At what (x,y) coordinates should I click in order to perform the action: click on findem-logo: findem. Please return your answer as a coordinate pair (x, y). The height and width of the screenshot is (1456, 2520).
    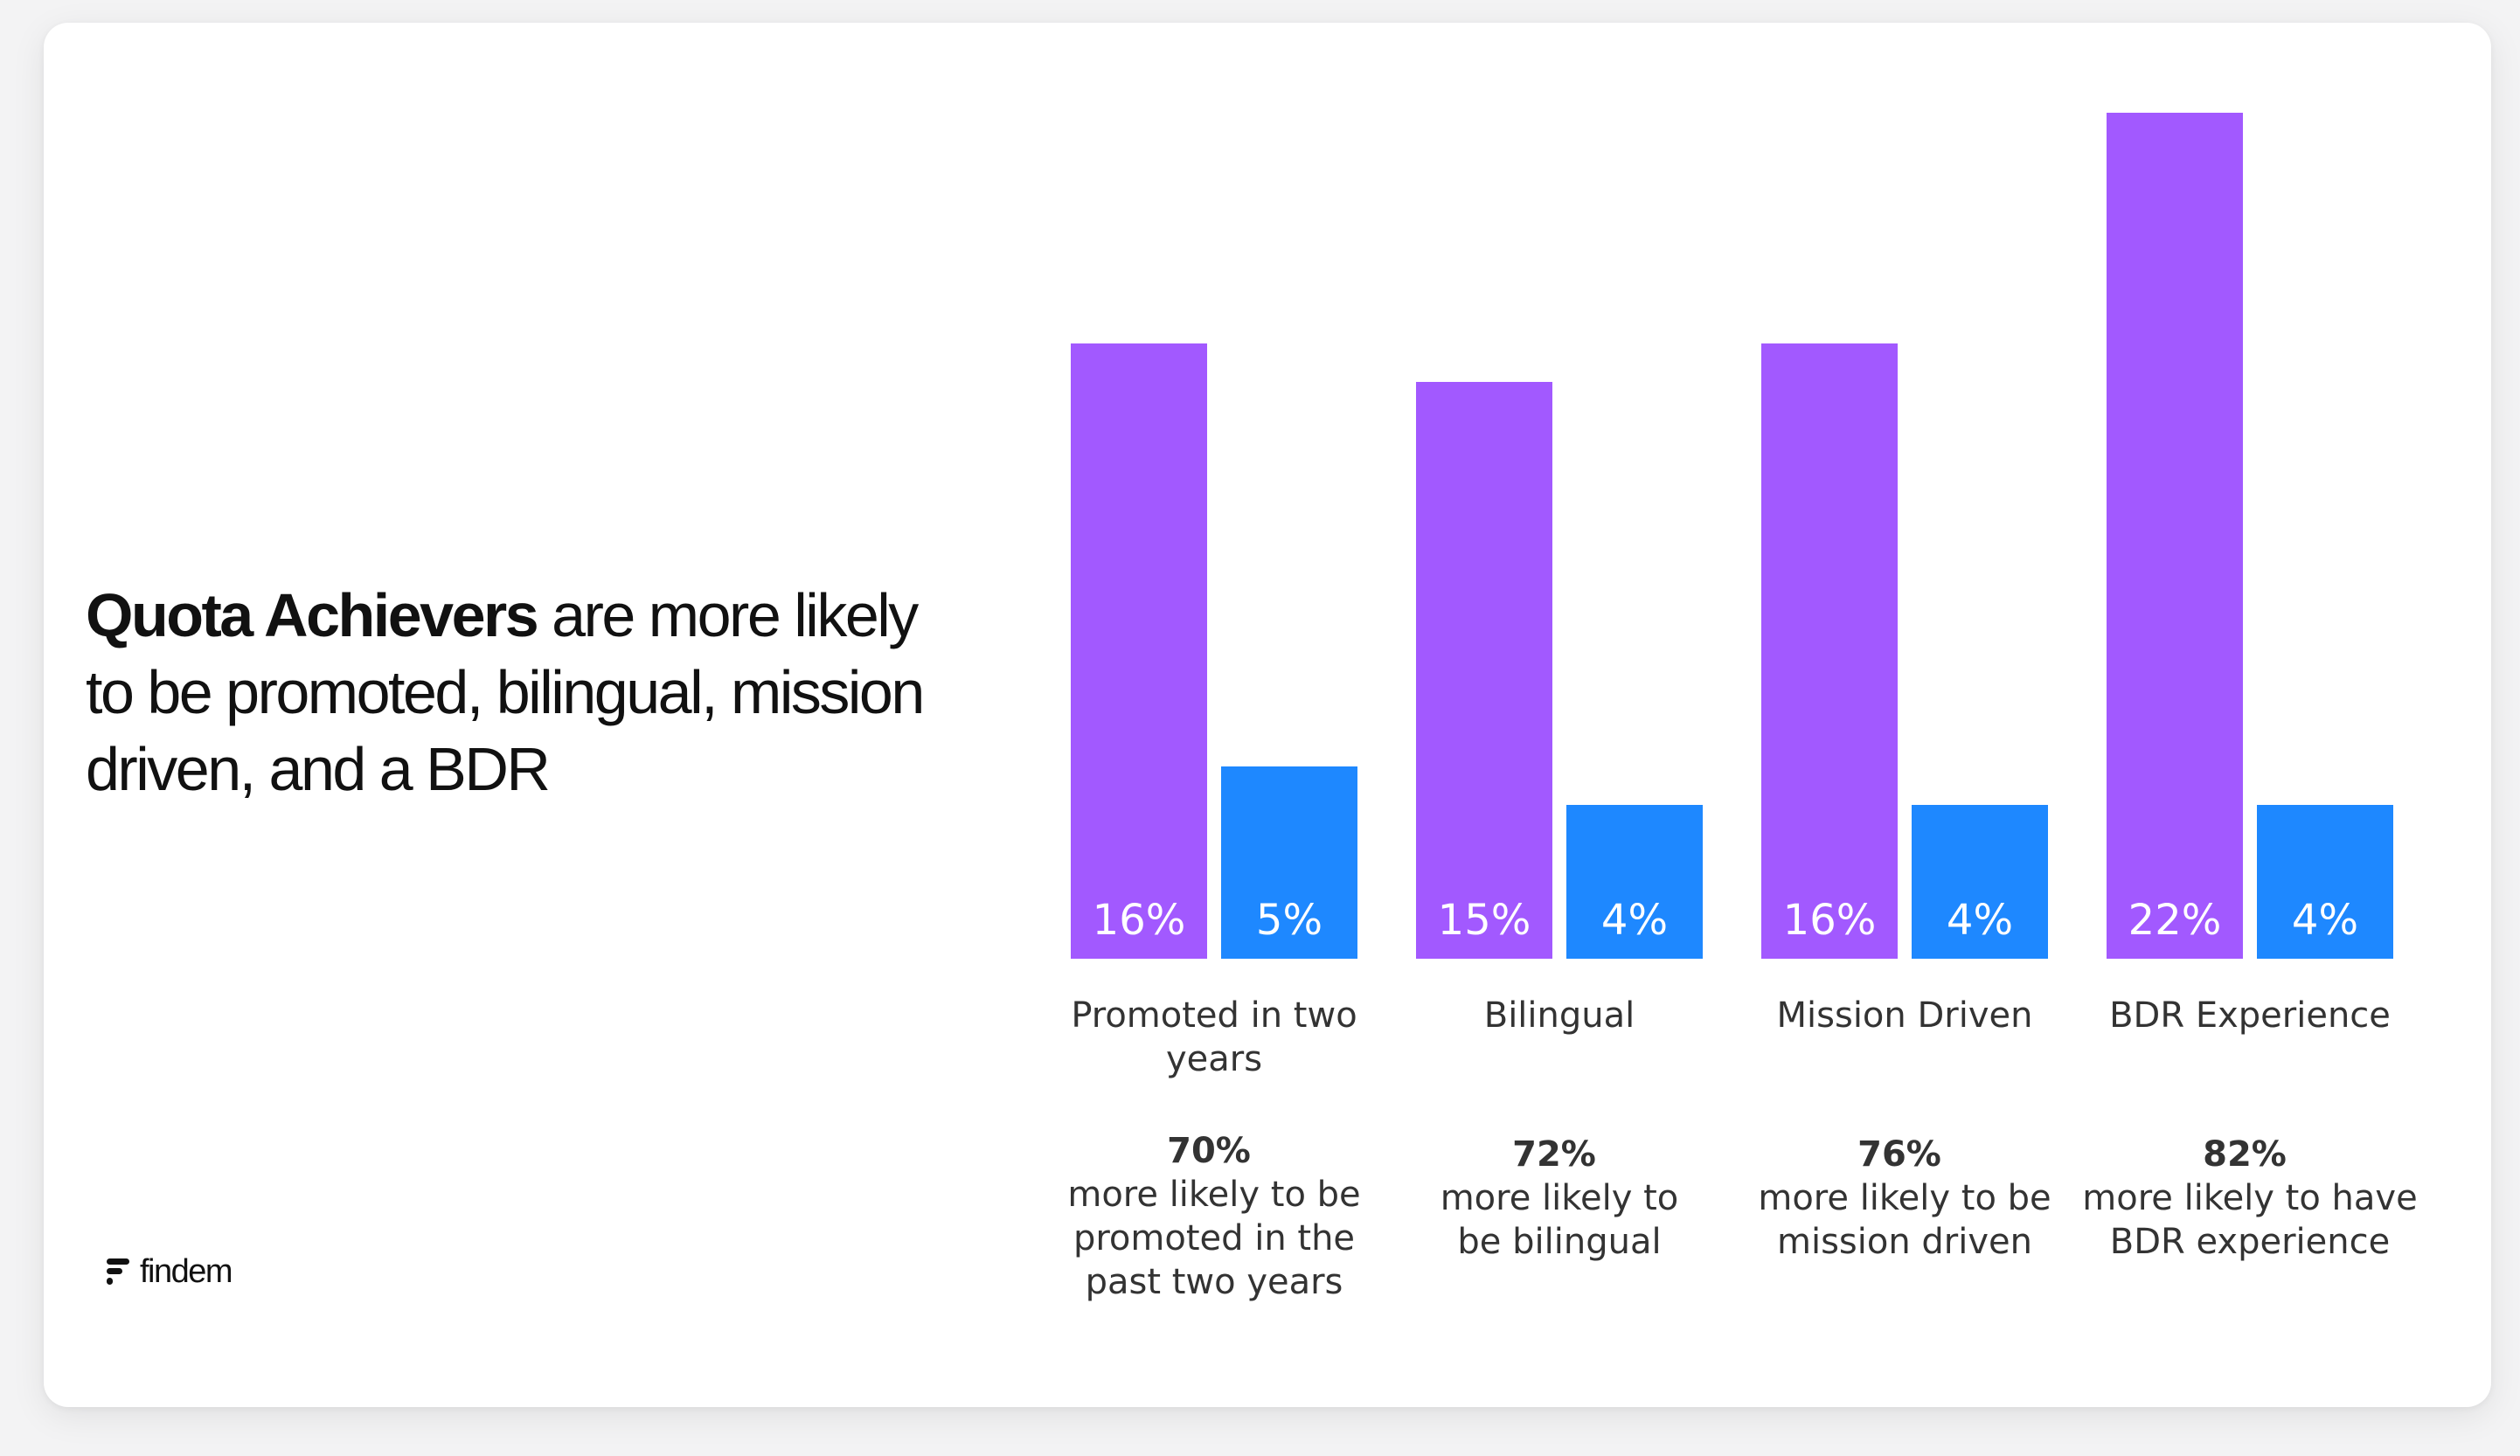
    Looking at the image, I should click on (169, 1271).